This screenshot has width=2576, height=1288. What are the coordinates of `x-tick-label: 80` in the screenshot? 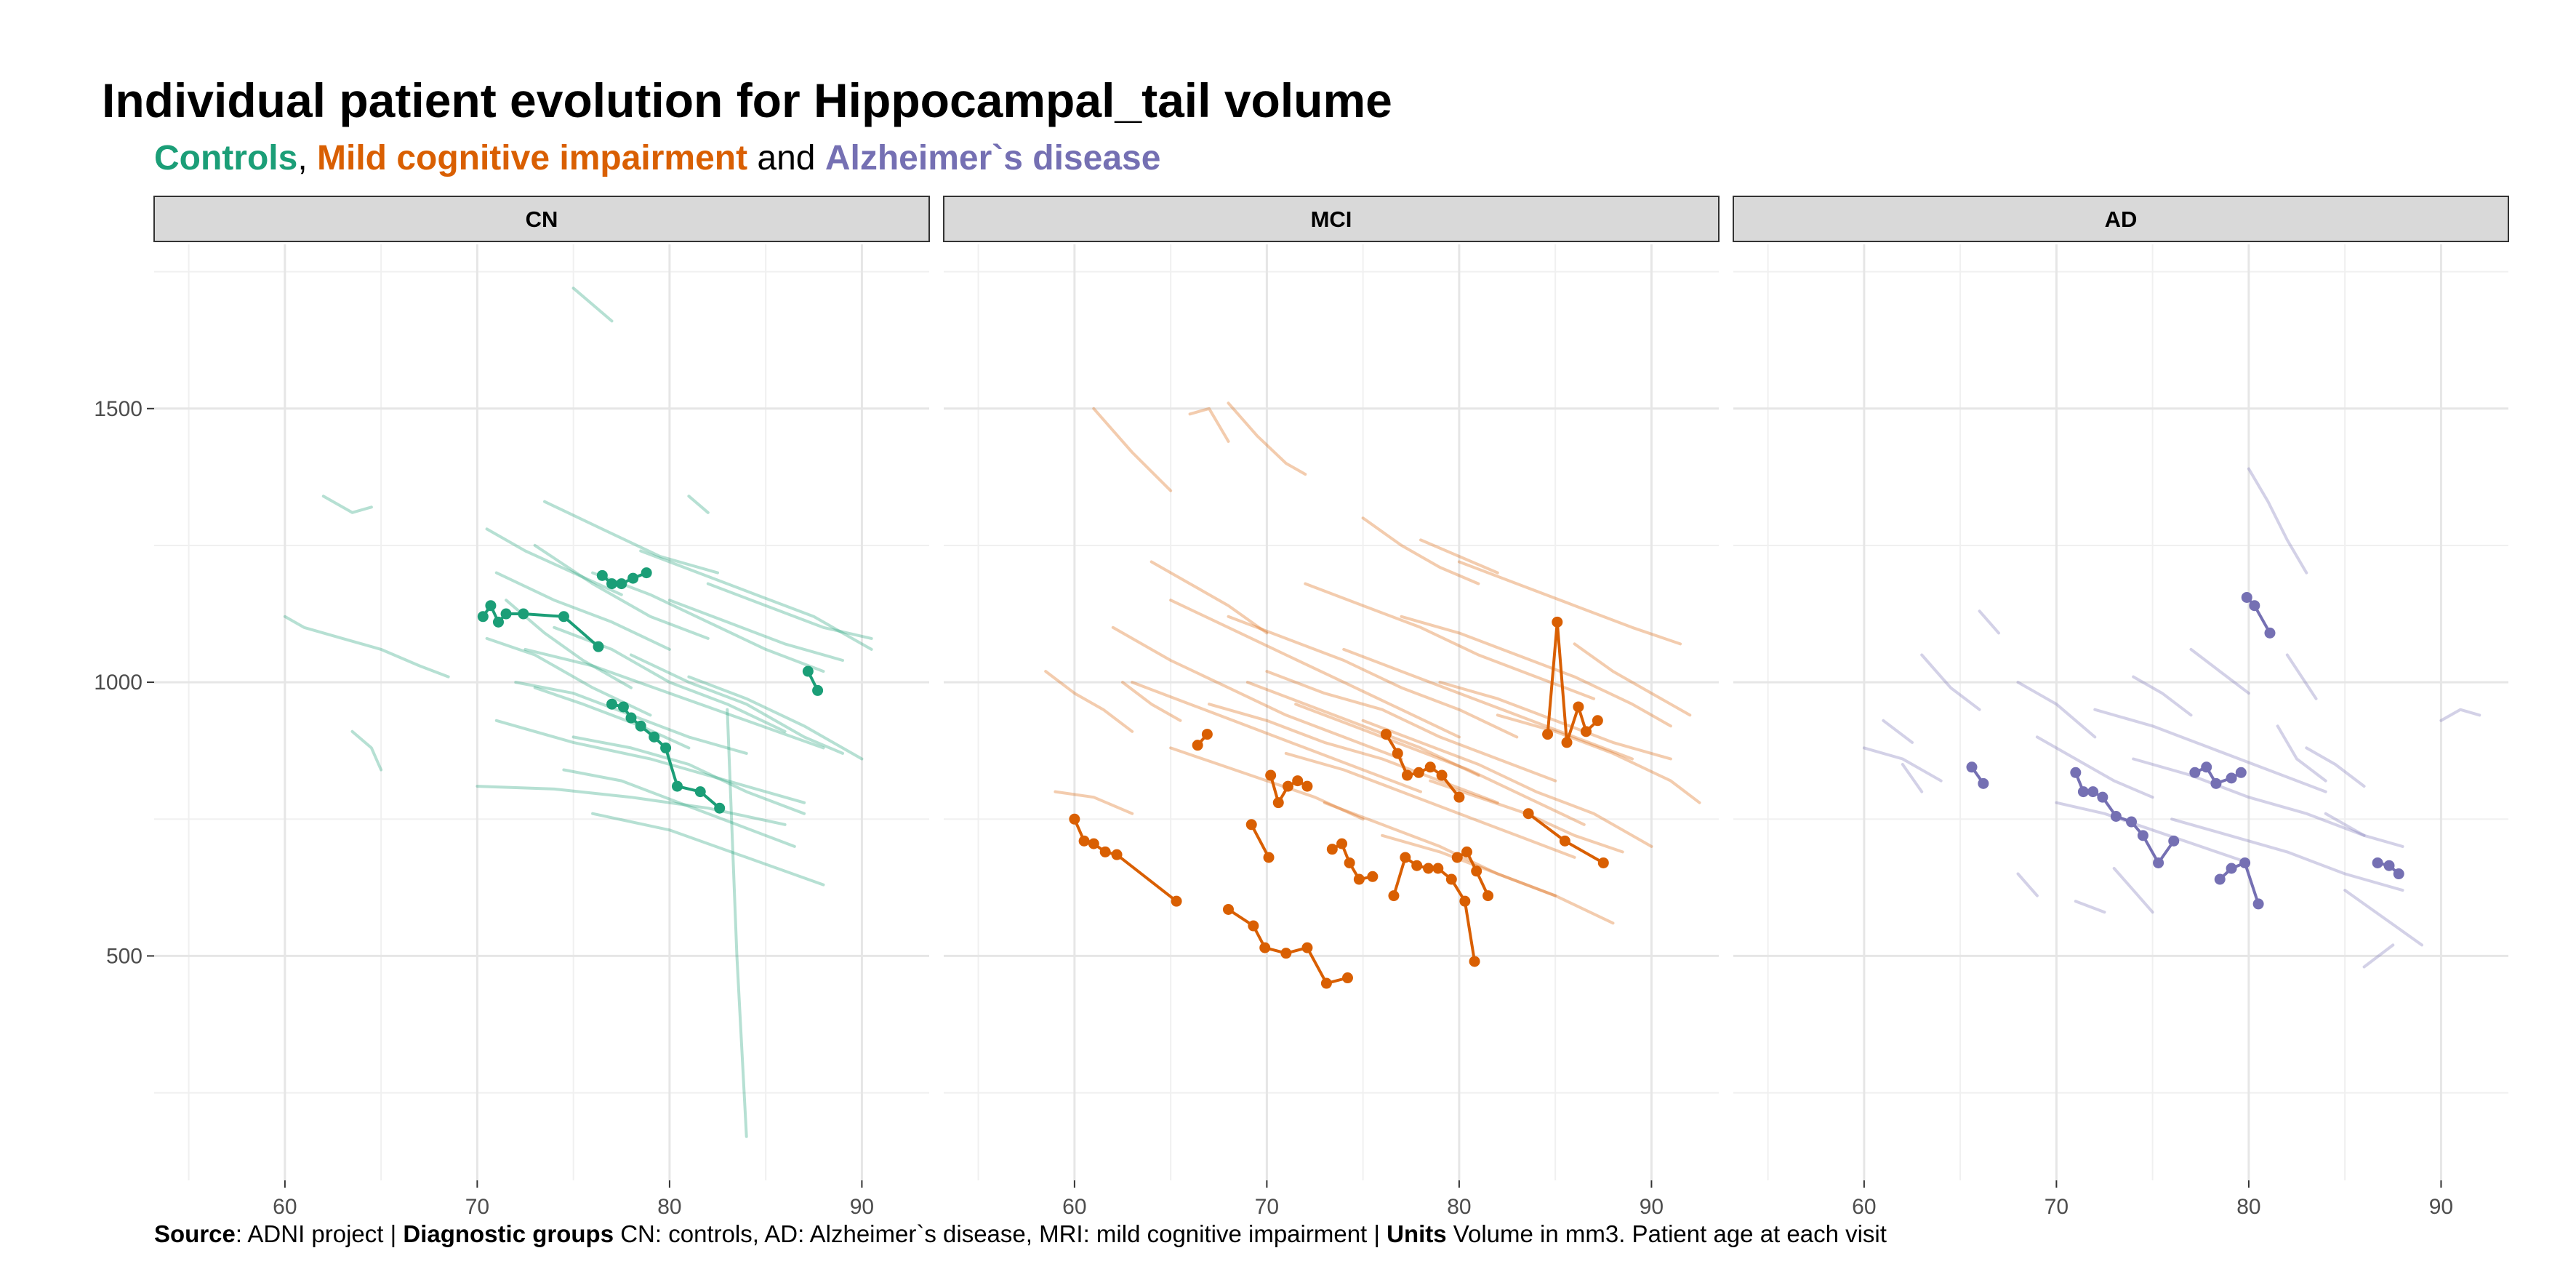 It's located at (1459, 1207).